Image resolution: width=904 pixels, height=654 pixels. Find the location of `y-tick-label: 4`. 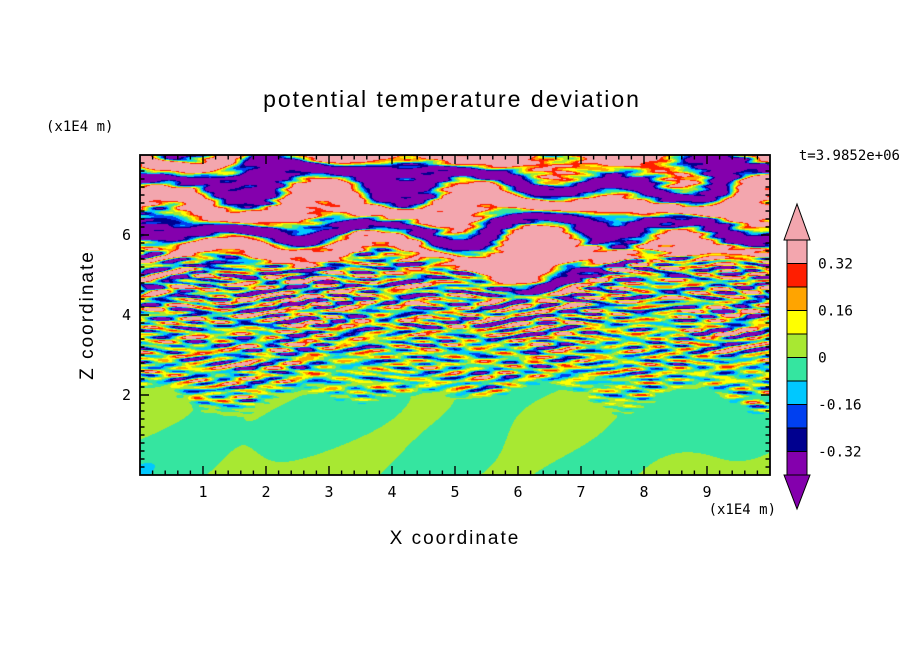

y-tick-label: 4 is located at coordinates (126, 315).